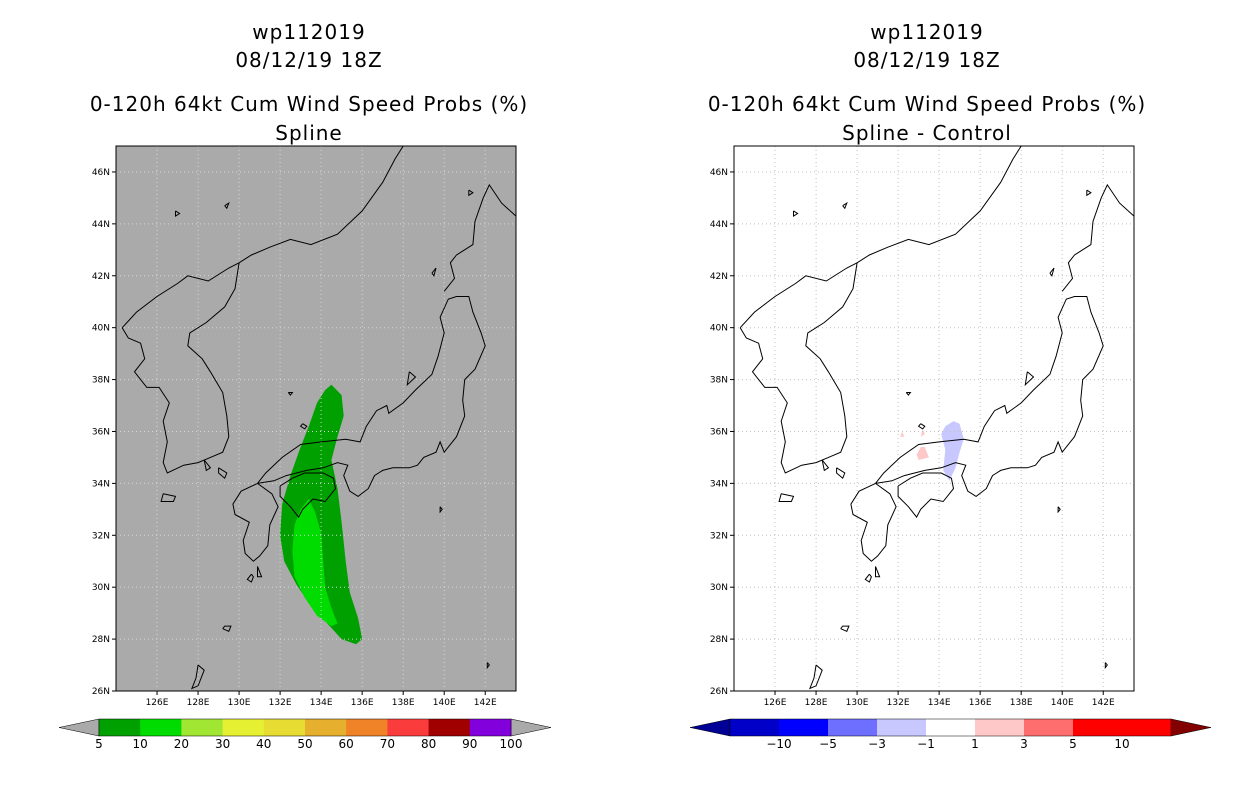 This screenshot has height=800, width=1236. Describe the element at coordinates (719, 588) in the screenshot. I see `y-tick-label: 30N` at that location.